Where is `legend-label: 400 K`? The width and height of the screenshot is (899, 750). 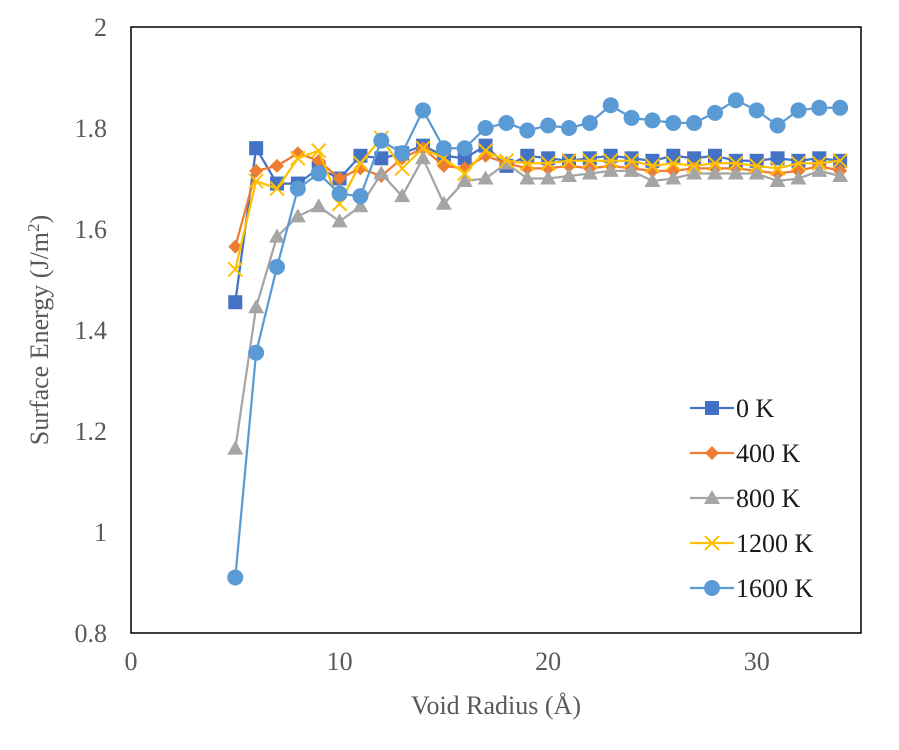
legend-label: 400 K is located at coordinates (768, 453).